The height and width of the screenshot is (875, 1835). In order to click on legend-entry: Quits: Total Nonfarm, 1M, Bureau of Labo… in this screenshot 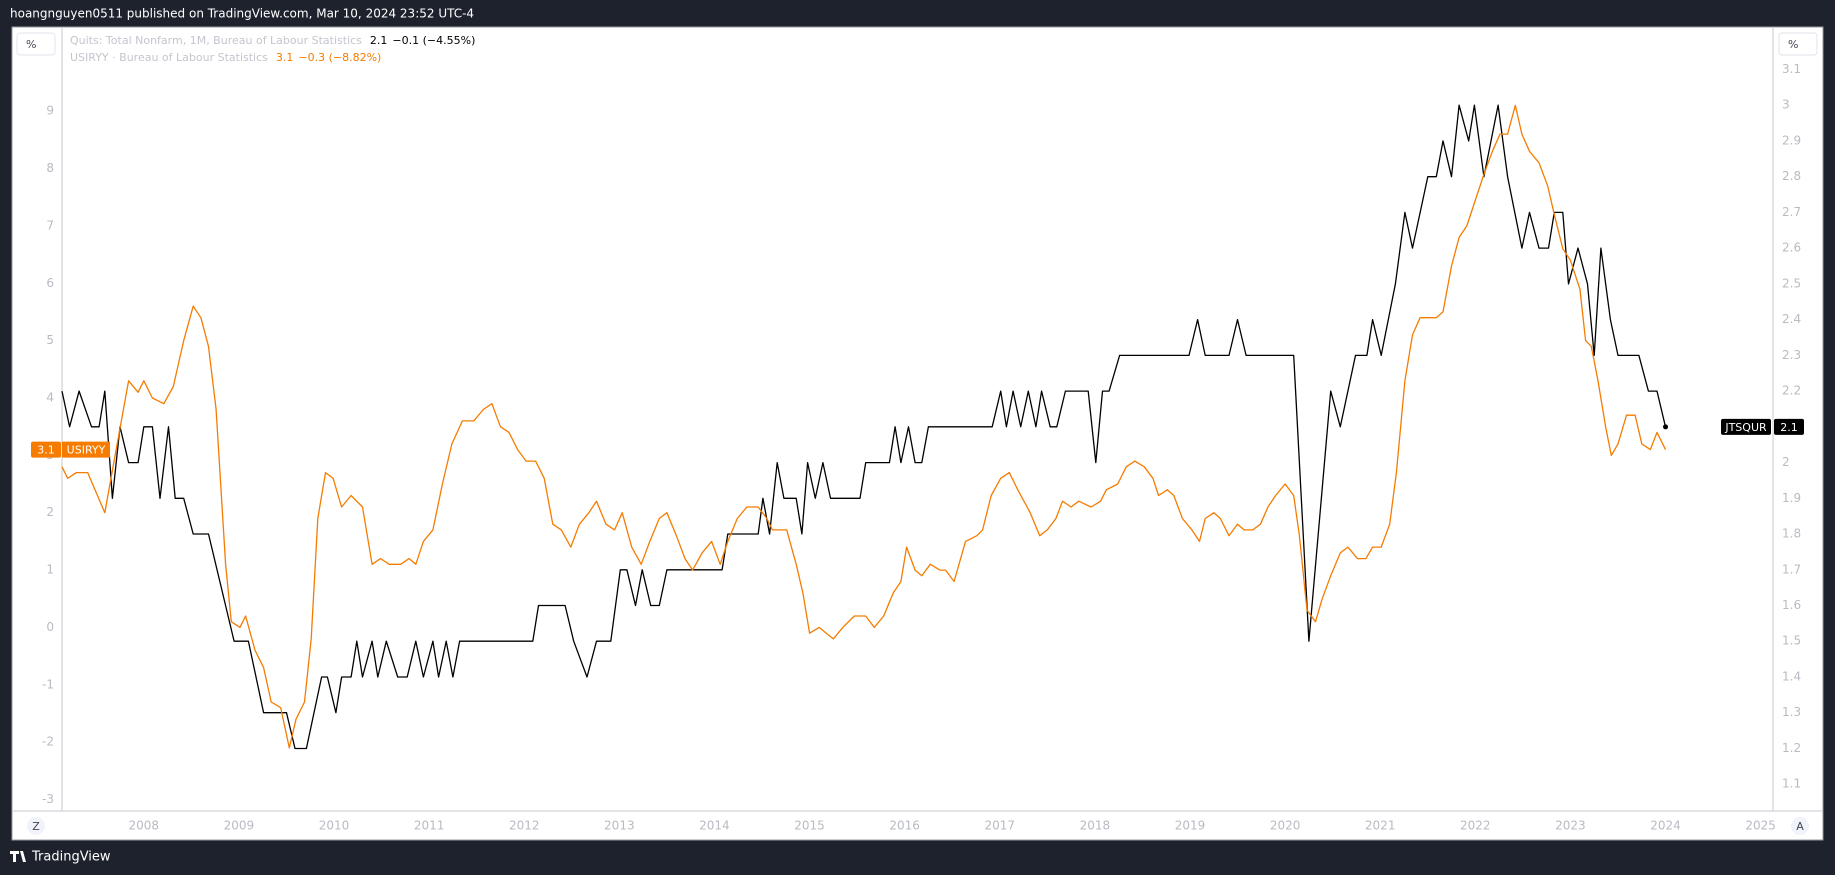, I will do `click(272, 40)`.